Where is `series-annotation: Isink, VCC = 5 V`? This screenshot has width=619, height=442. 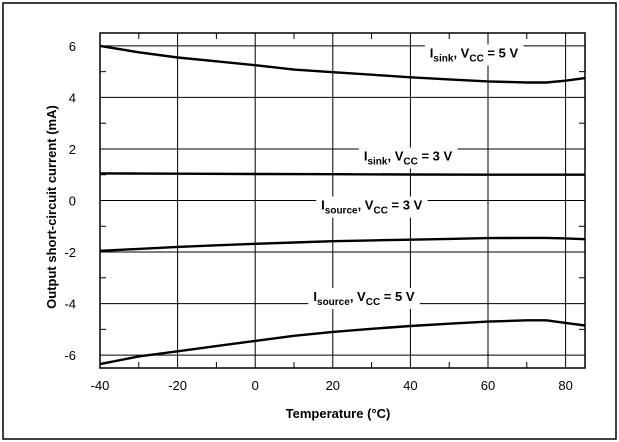 series-annotation: Isink, VCC = 5 V is located at coordinates (474, 54).